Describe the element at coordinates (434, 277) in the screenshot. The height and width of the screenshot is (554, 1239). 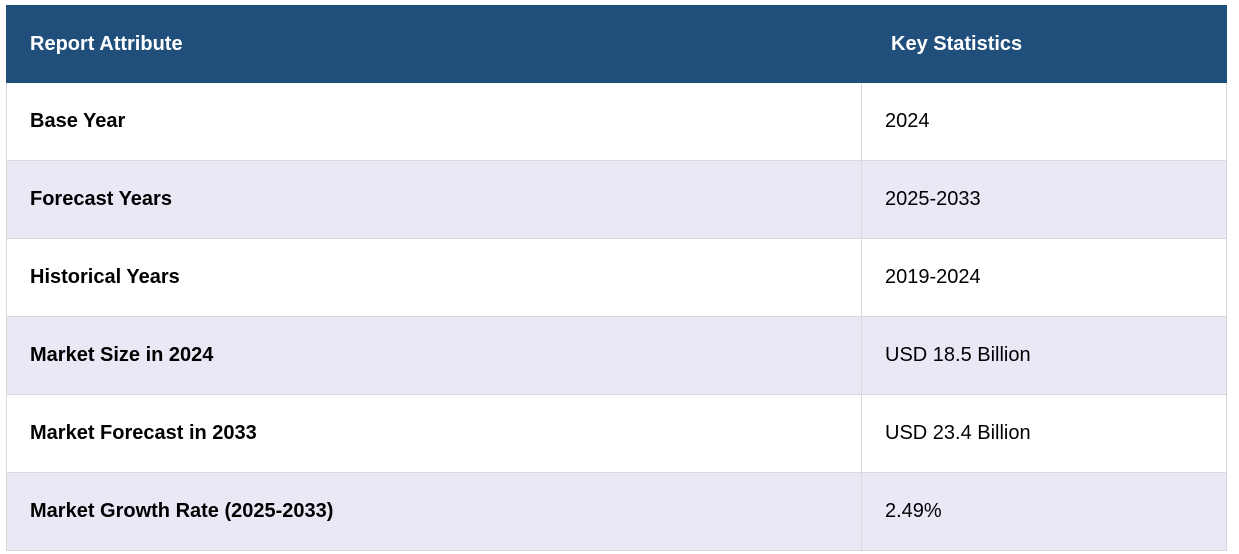
I see `attribute-cell: Historical Years` at that location.